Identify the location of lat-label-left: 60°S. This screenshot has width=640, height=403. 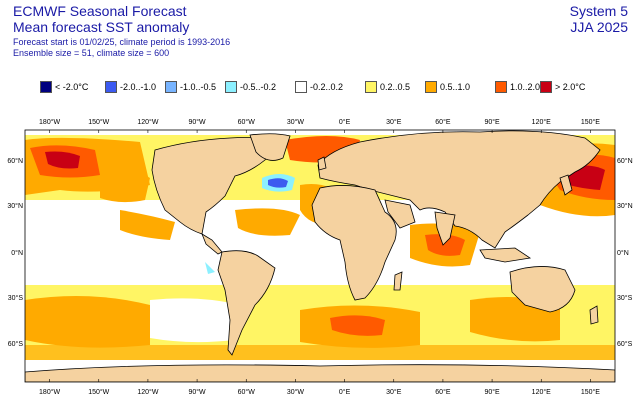
(16, 344).